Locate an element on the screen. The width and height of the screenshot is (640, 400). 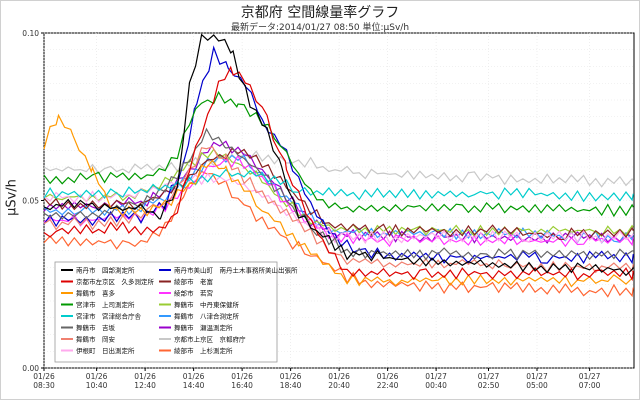
x-tick-label-time: 22:40 is located at coordinates (388, 385).